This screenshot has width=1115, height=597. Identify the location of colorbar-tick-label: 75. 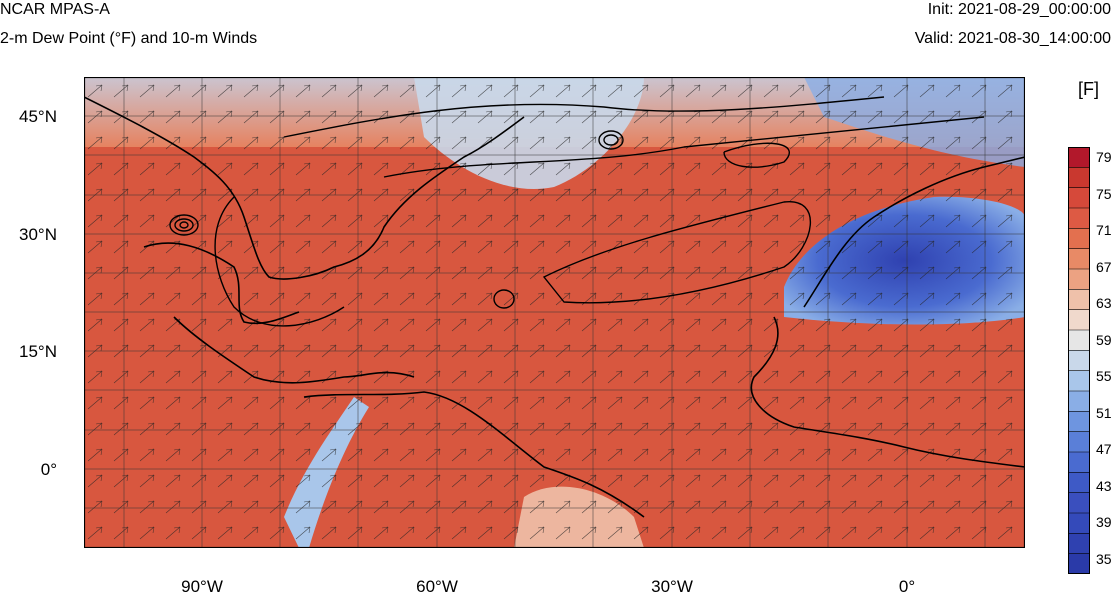
(1104, 193).